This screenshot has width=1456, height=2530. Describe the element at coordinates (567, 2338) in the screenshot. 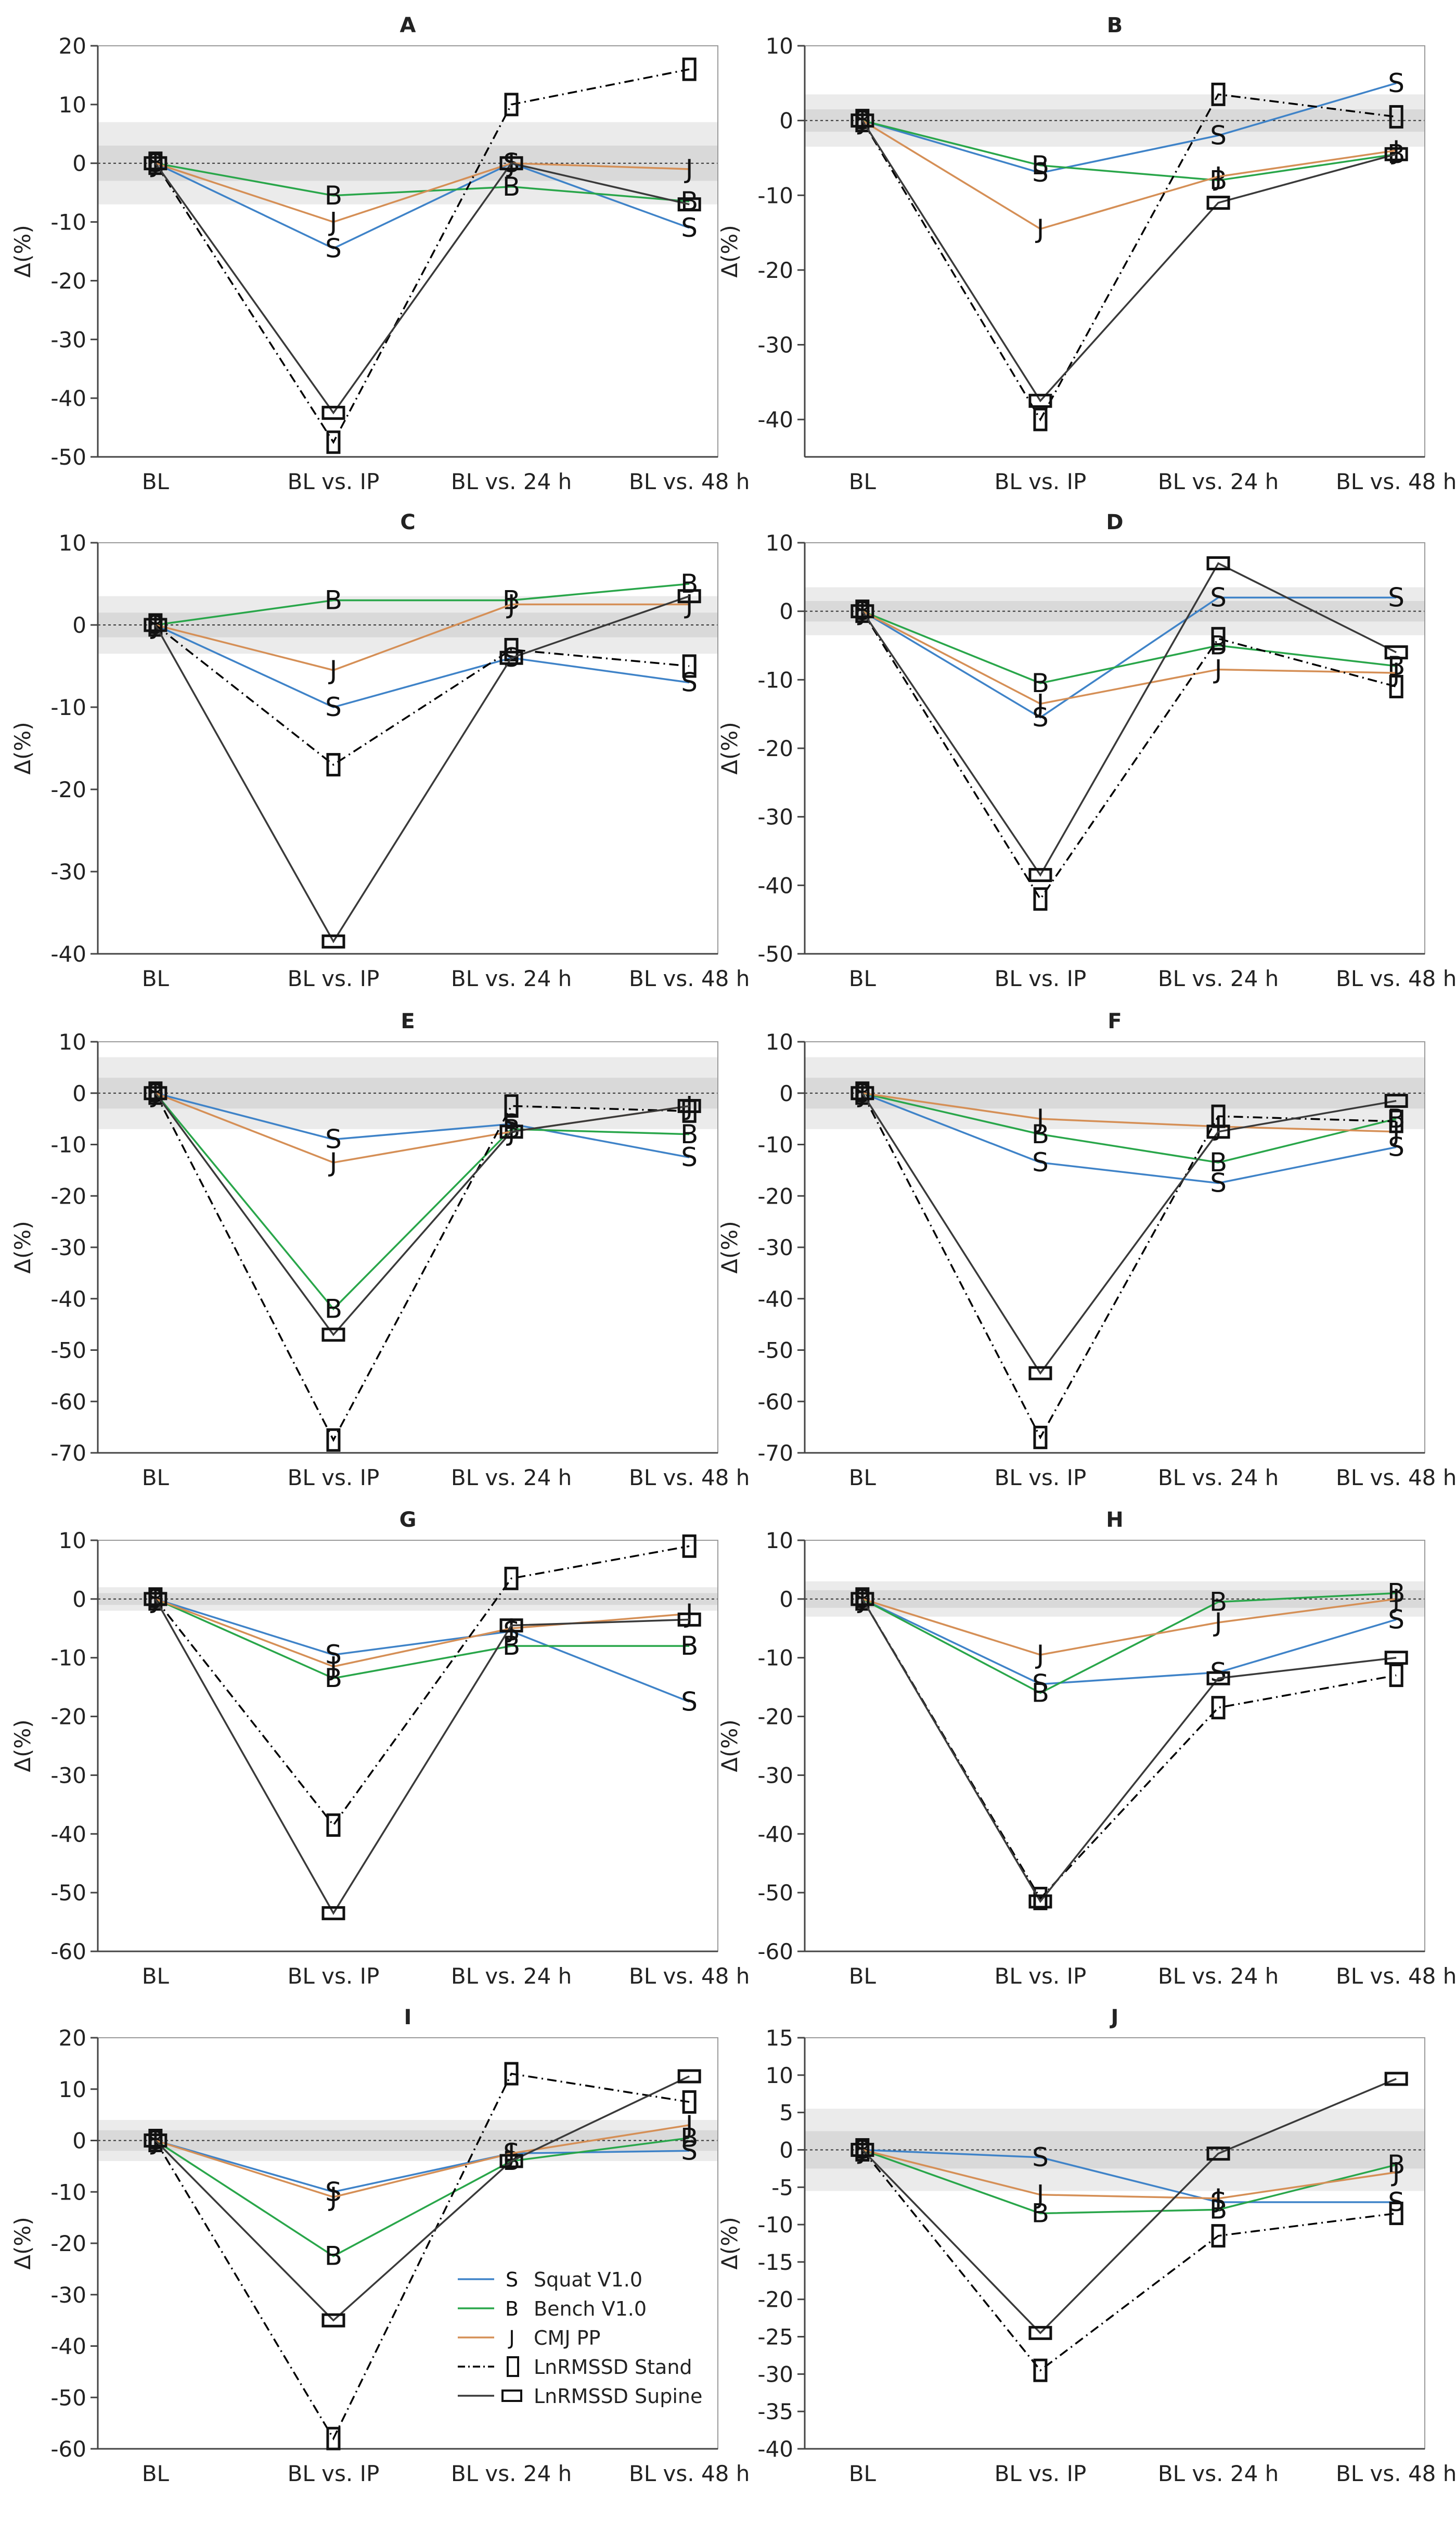

I see `legend-label: CMJ PP` at that location.